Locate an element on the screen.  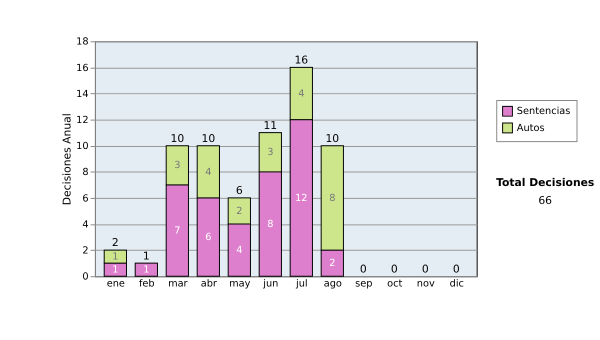
y-tick-label: 0 is located at coordinates (85, 277).